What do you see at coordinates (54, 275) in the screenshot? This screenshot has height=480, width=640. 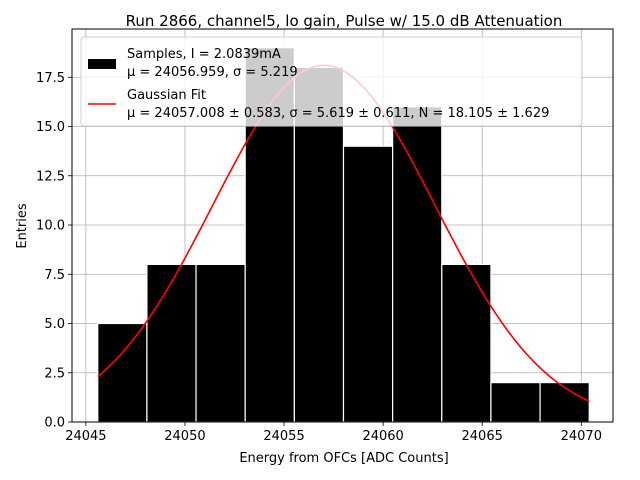 I see `y-tick-label: 7.5` at bounding box center [54, 275].